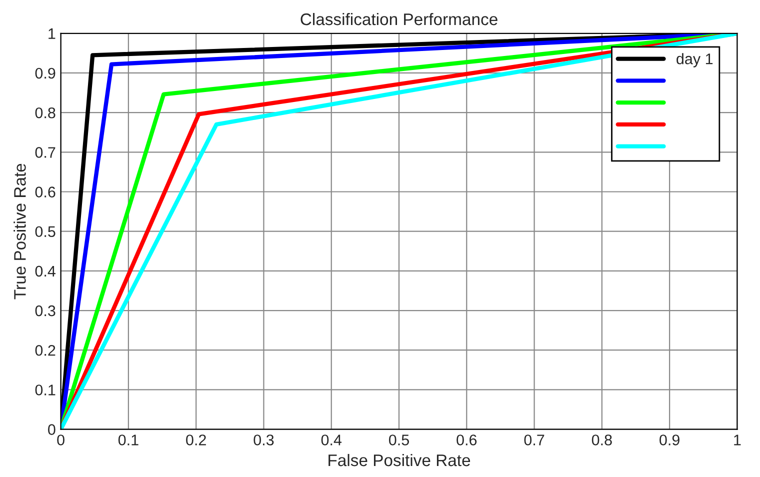 The height and width of the screenshot is (477, 760). What do you see at coordinates (466, 440) in the screenshot?
I see `x-tick-label: 0.6` at bounding box center [466, 440].